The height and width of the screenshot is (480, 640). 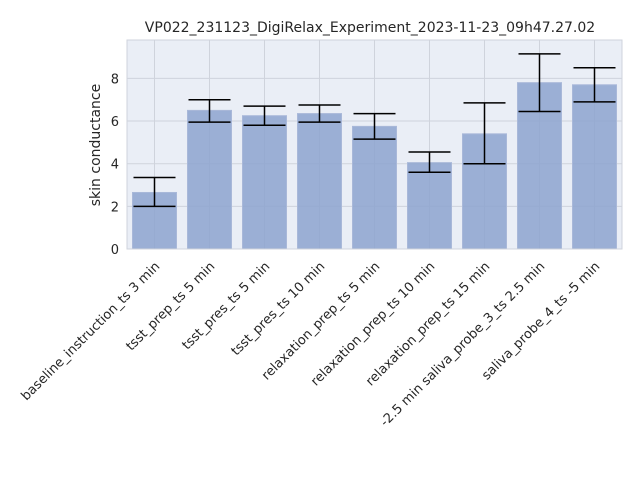 What do you see at coordinates (115, 79) in the screenshot?
I see `y-tick-label: 8` at bounding box center [115, 79].